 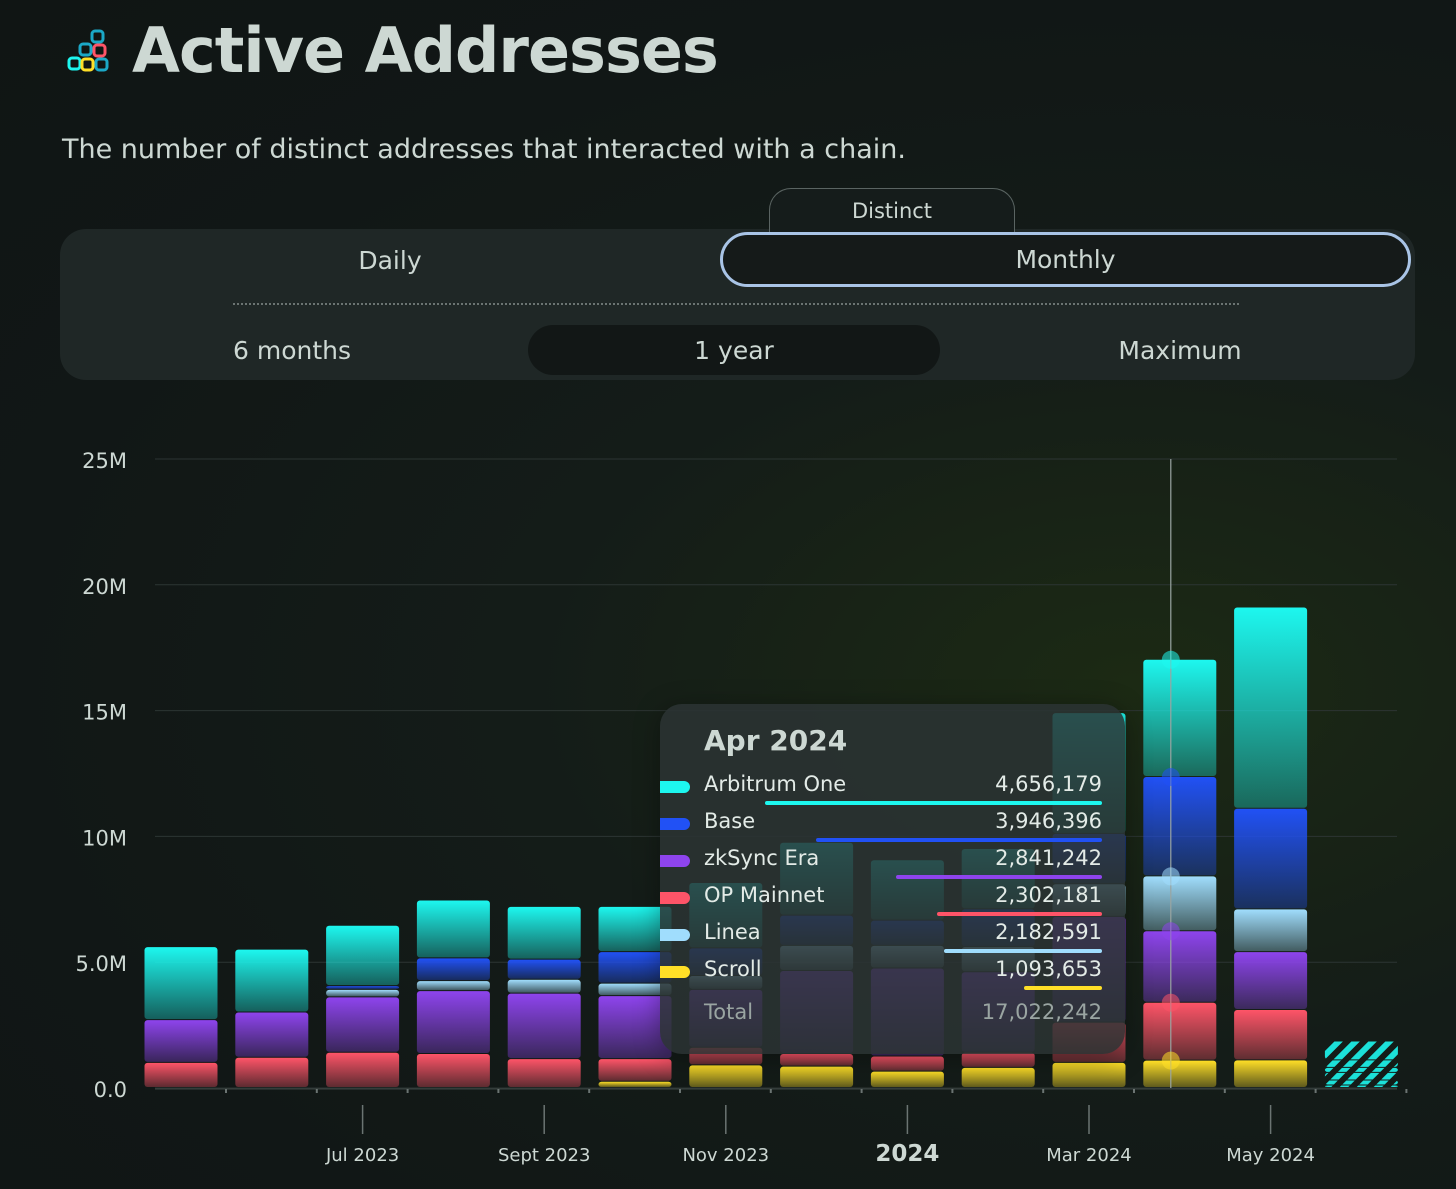 I want to click on tooltip-row: Base 3,946,396, so click(x=892, y=827).